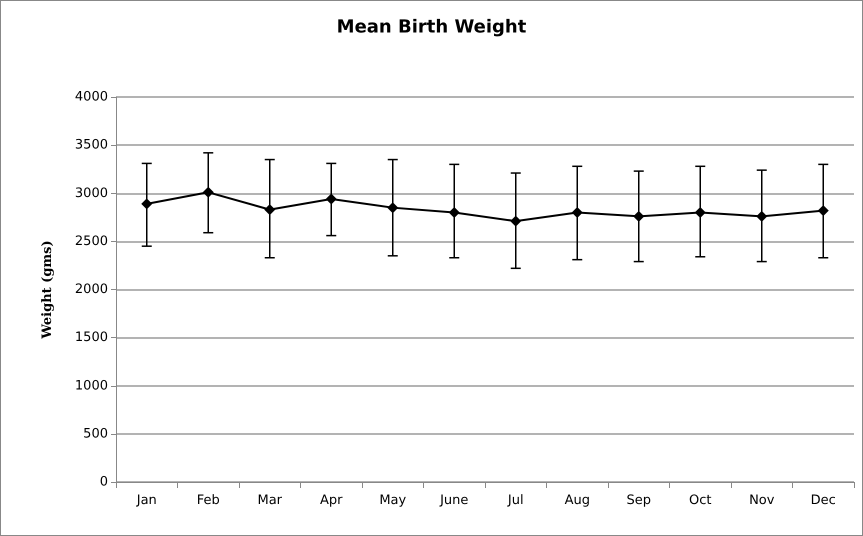 This screenshot has width=863, height=536. Describe the element at coordinates (577, 500) in the screenshot. I see `x-tick-label: Aug` at that location.